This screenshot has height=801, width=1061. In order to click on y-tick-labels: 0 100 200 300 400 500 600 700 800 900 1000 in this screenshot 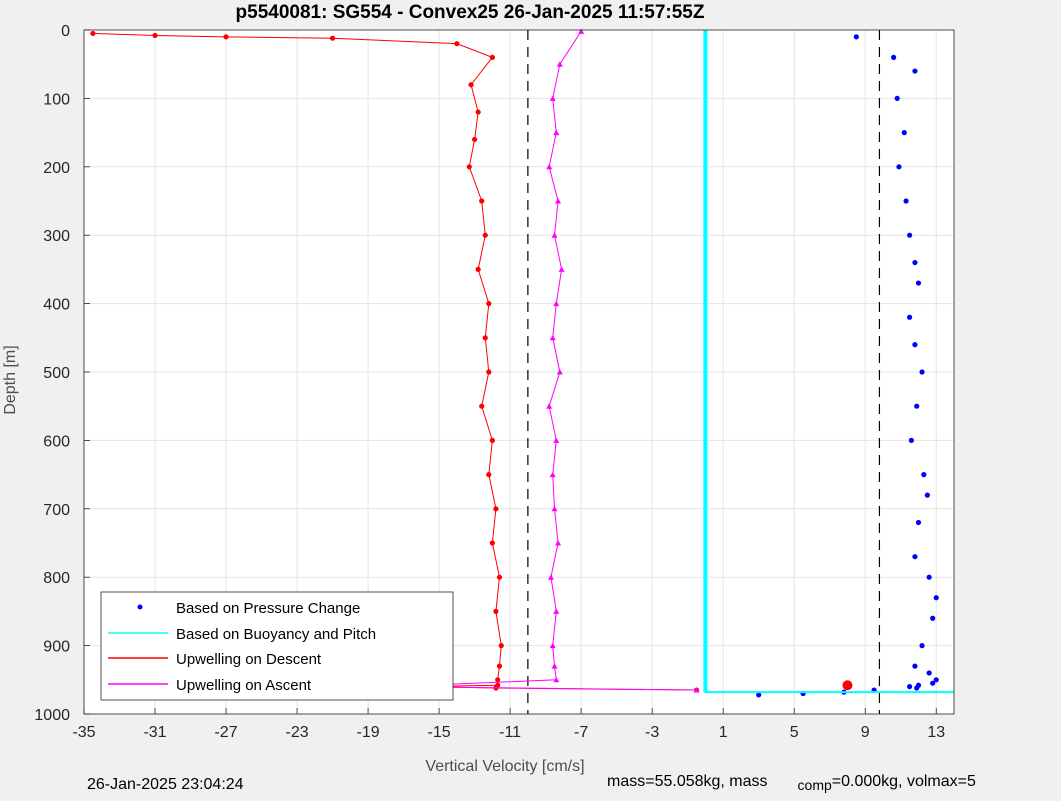, I will do `click(52, 373)`.